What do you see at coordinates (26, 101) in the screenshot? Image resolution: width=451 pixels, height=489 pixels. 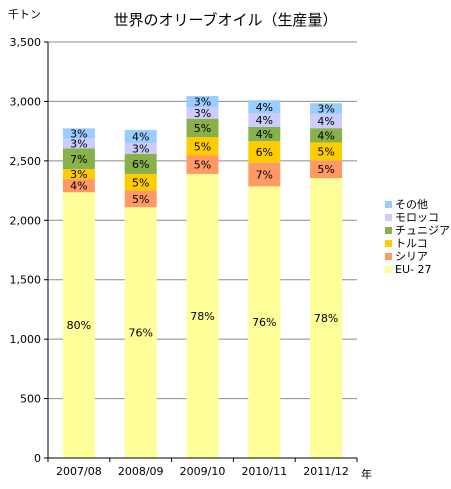 I see `y-tick-label: 3,000` at bounding box center [26, 101].